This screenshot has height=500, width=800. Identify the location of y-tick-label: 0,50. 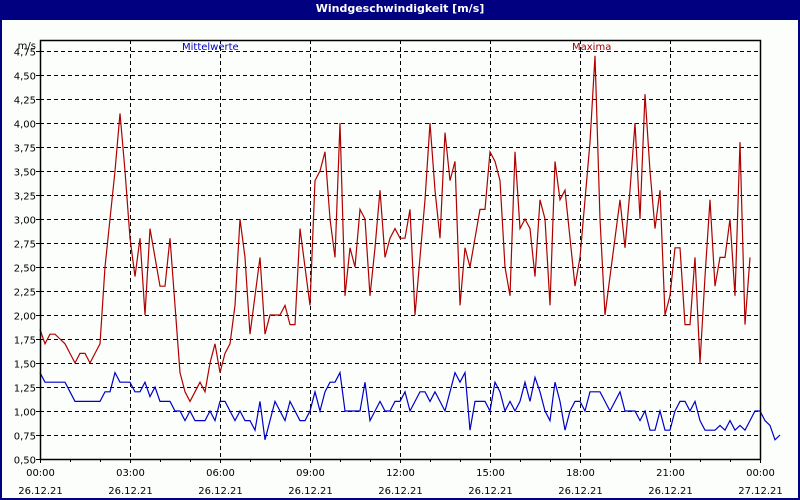
(25, 461).